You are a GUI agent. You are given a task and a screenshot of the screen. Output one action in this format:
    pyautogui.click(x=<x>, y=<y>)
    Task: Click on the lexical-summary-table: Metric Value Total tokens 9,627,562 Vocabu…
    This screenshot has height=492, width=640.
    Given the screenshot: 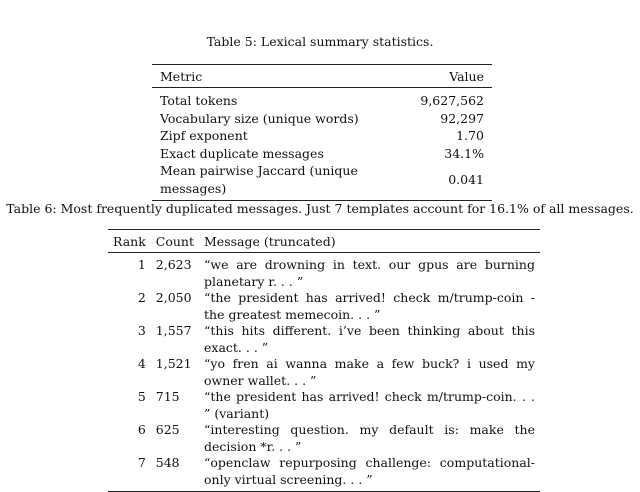 What is the action you would take?
    pyautogui.click(x=322, y=132)
    